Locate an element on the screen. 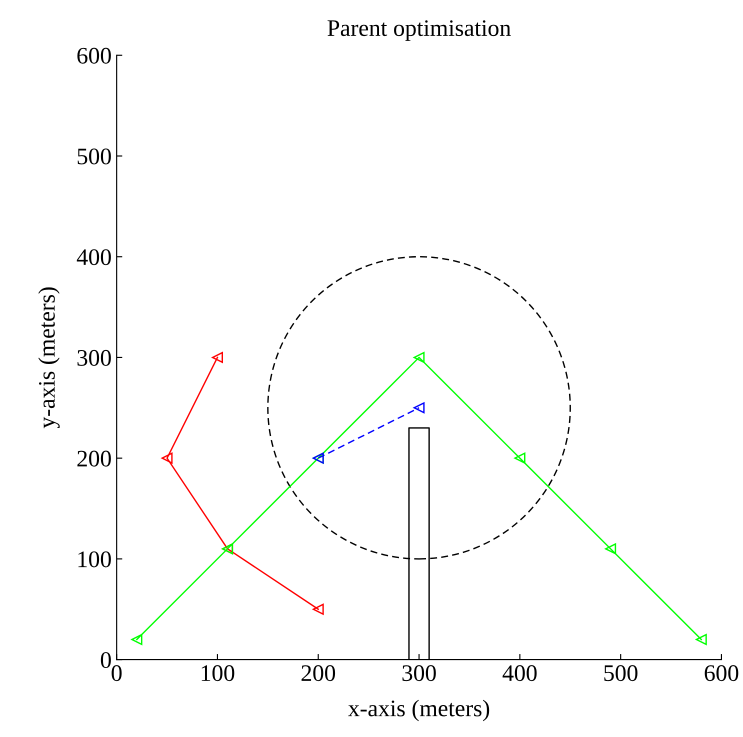 The height and width of the screenshot is (737, 743). y-tick-label: 400 is located at coordinates (93, 257).